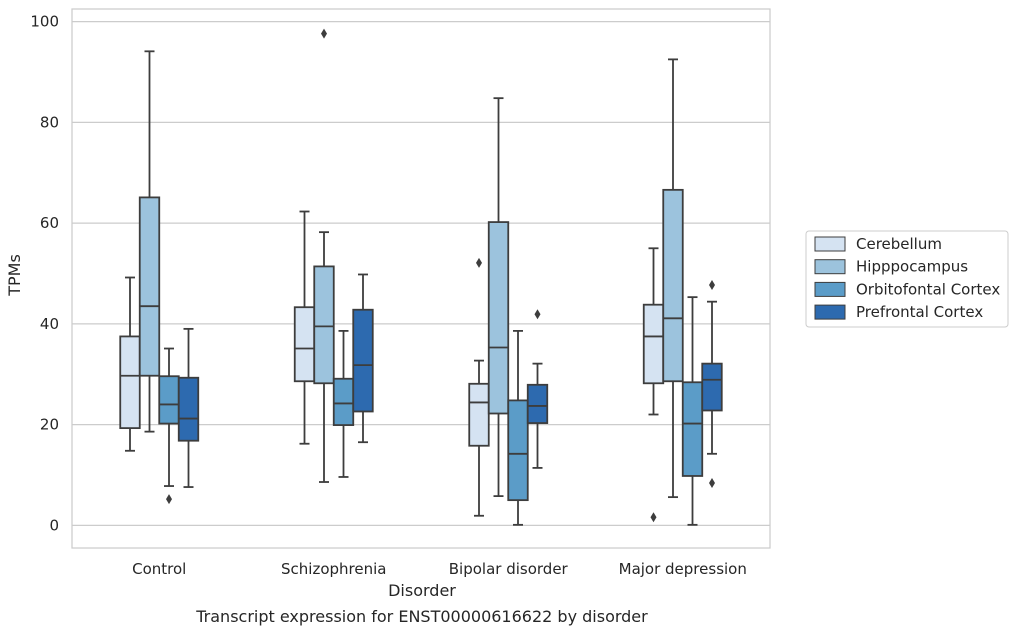 Image resolution: width=1018 pixels, height=634 pixels. Describe the element at coordinates (44, 22) in the screenshot. I see `y-tick-label: 100` at that location.